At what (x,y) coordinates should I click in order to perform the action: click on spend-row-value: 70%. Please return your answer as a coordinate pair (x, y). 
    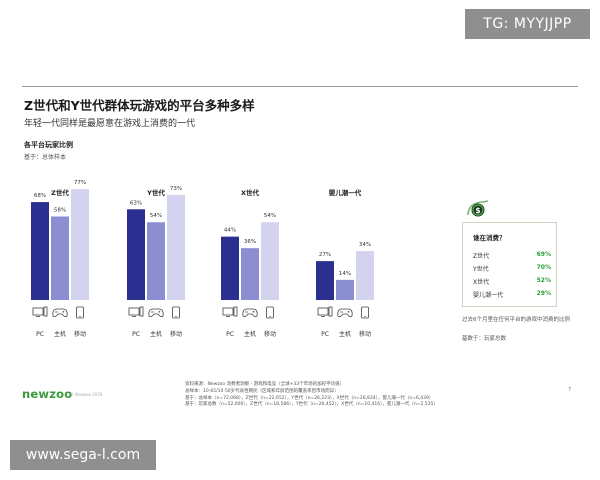
    Looking at the image, I should click on (543, 267).